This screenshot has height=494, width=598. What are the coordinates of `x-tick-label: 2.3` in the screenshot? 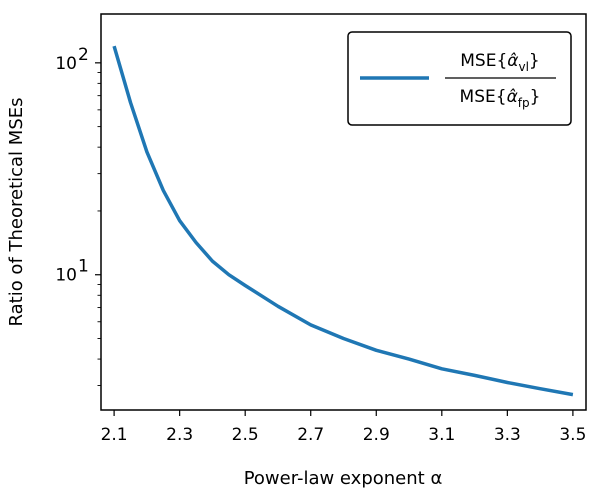 It's located at (179, 435).